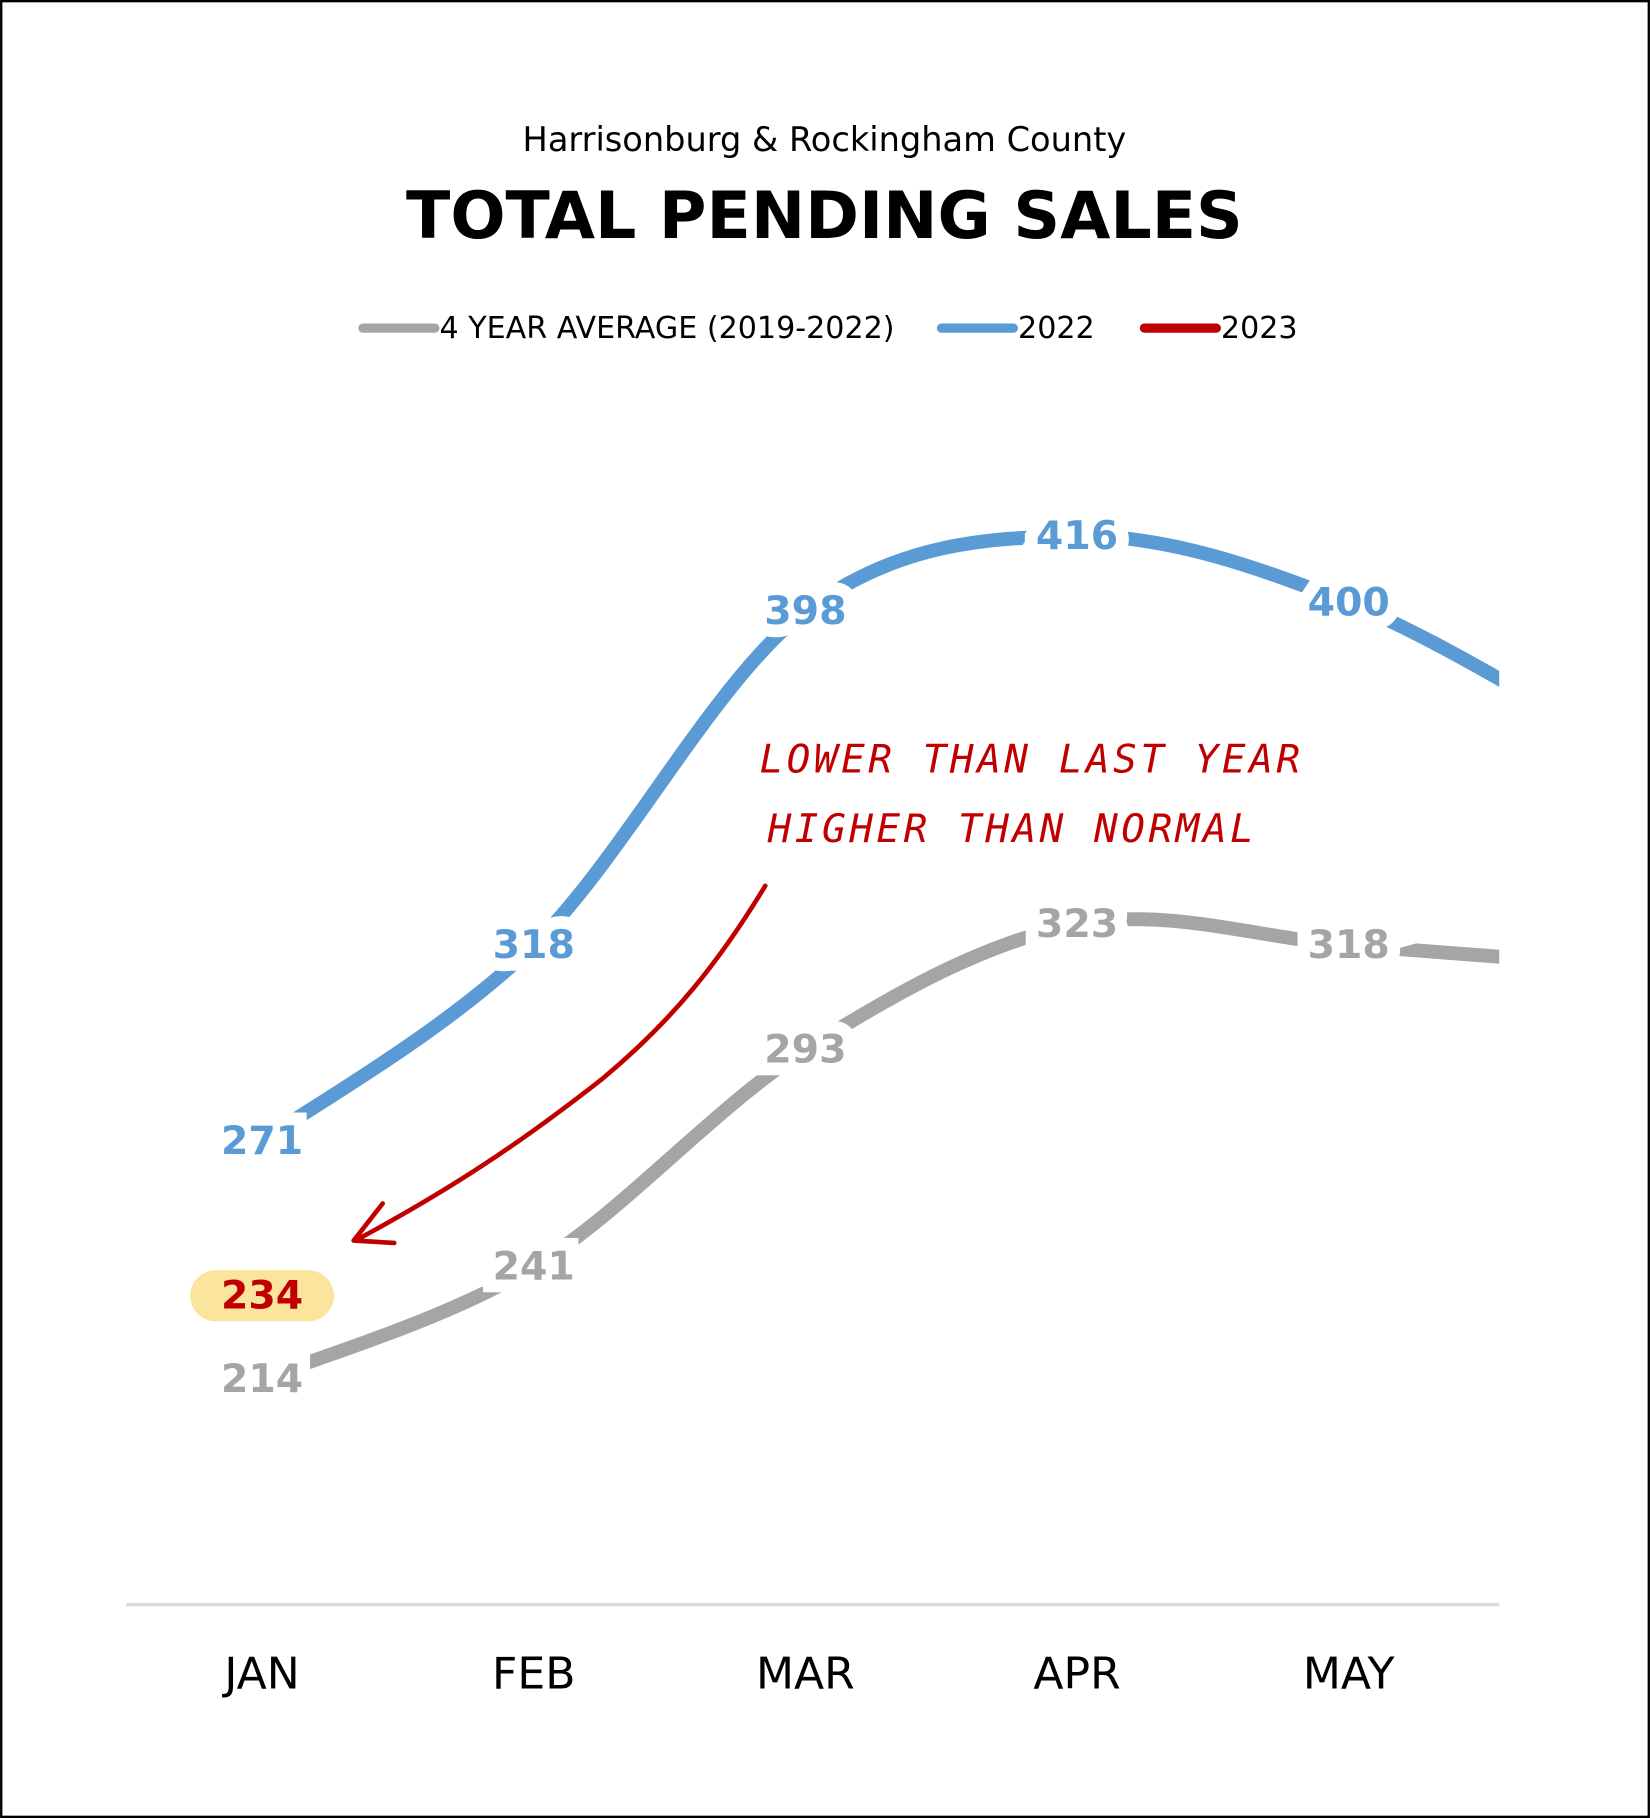 The width and height of the screenshot is (1650, 1818). Describe the element at coordinates (260, 1674) in the screenshot. I see `x-tick-label: JAN` at that location.